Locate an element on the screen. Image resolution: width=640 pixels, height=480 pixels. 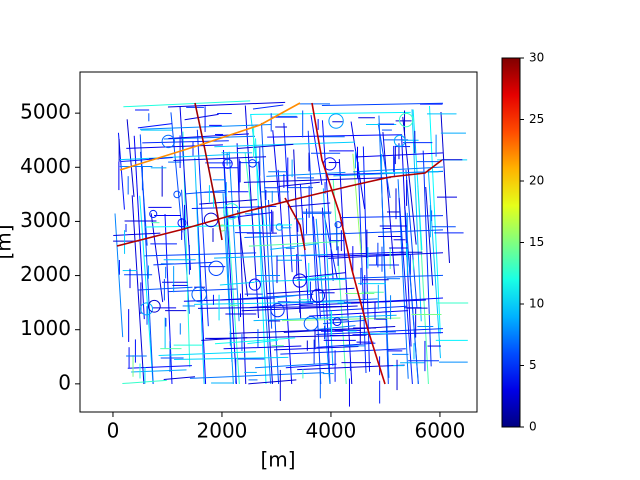
colorbar-tick-label: 20 is located at coordinates (536, 181).